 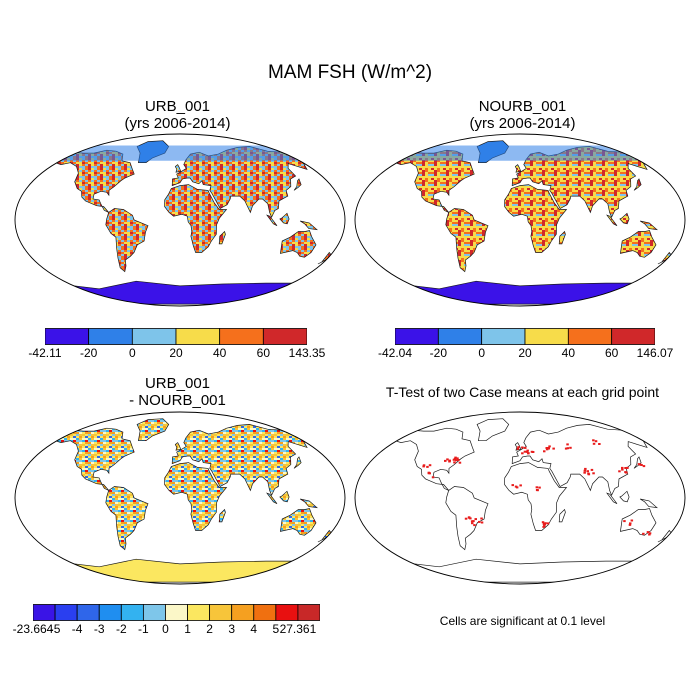 I want to click on colorbar-diff-tick-label: 0, so click(x=165, y=629).